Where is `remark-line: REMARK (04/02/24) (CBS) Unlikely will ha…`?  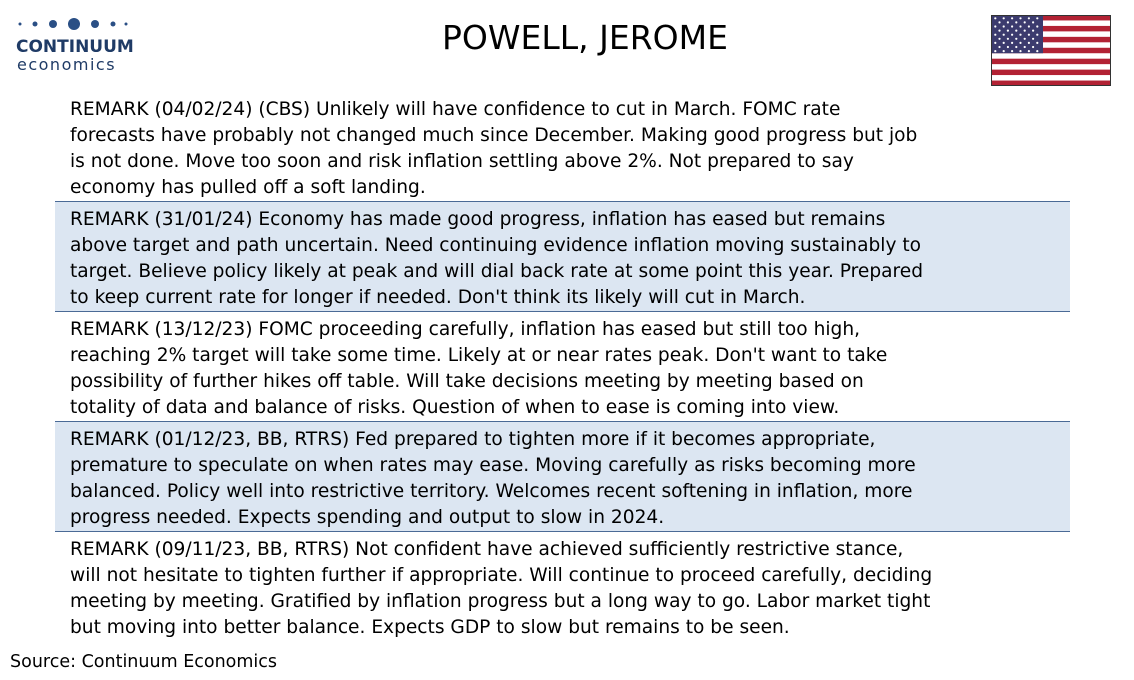 remark-line: REMARK (04/02/24) (CBS) Unlikely will ha… is located at coordinates (455, 109).